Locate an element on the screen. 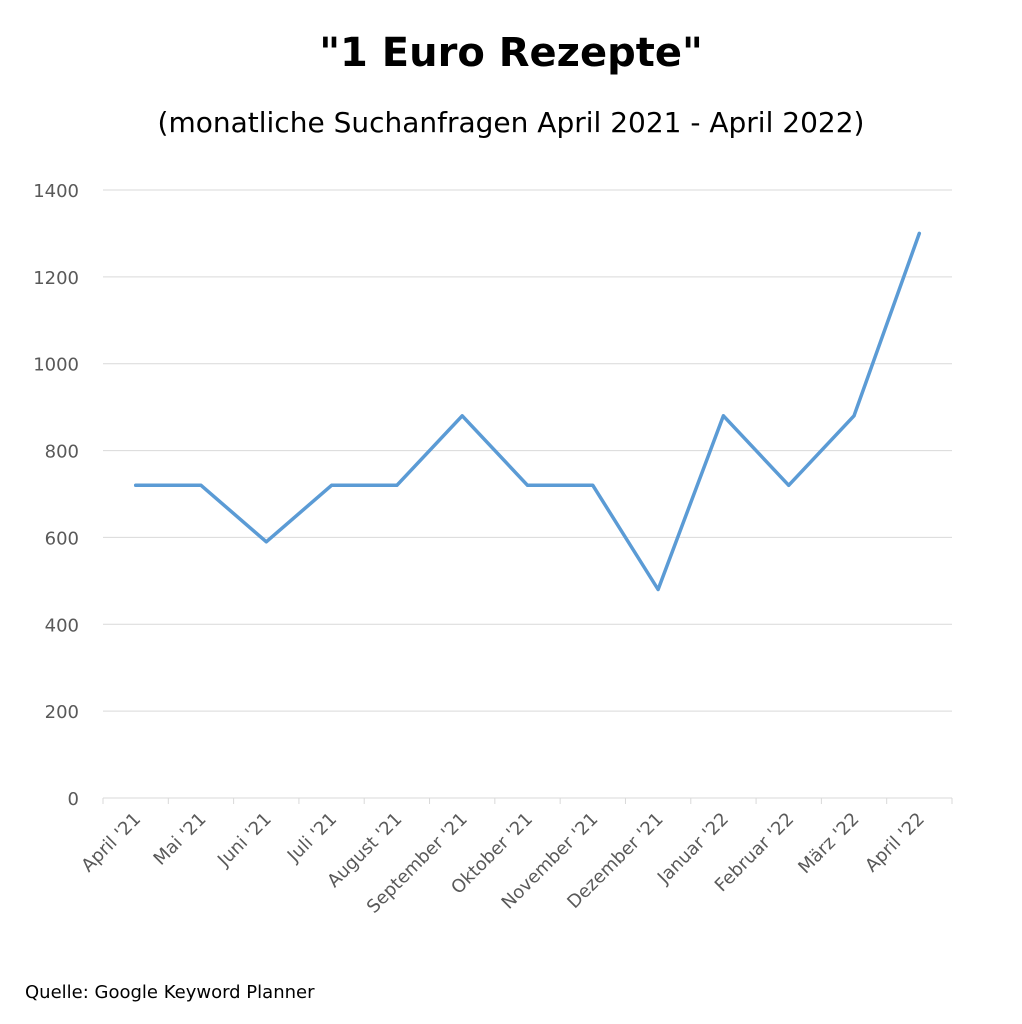 The image size is (1022, 1024). y-tick-label: 200 is located at coordinates (62, 712).